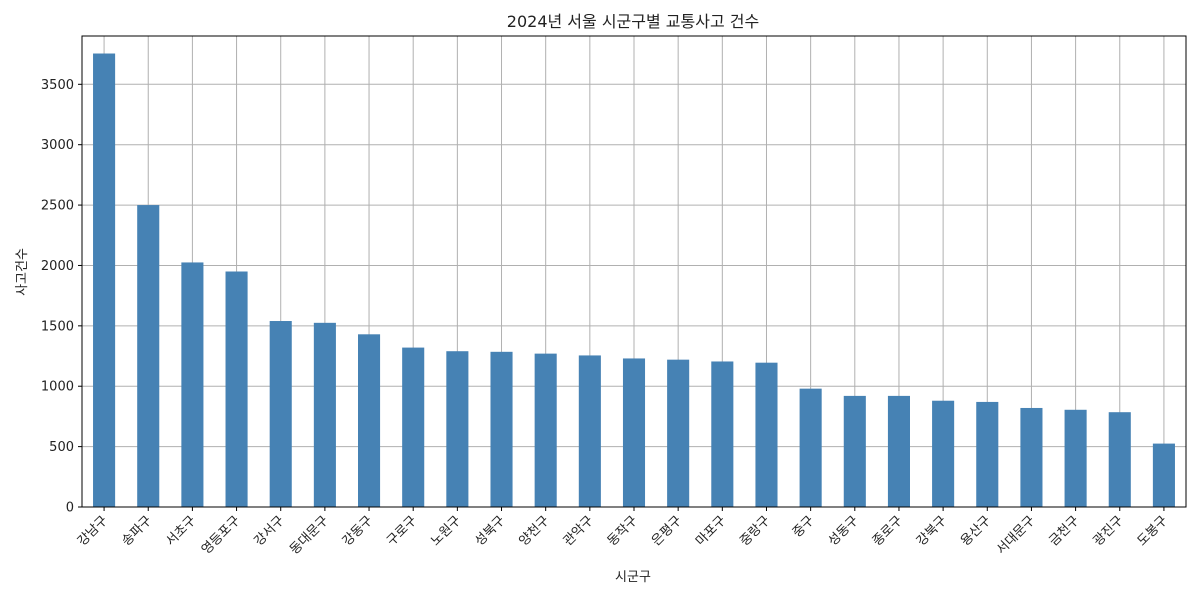 The width and height of the screenshot is (1200, 604). What do you see at coordinates (711, 531) in the screenshot?
I see `x-tick-label: 마포구` at bounding box center [711, 531].